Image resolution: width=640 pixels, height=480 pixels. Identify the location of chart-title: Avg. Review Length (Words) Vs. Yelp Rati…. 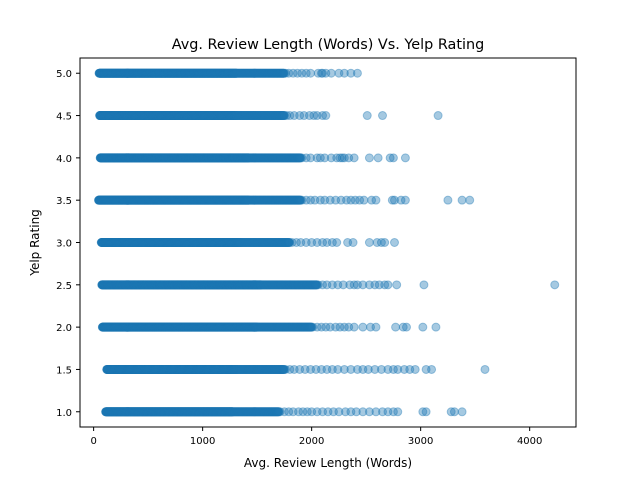
(328, 45).